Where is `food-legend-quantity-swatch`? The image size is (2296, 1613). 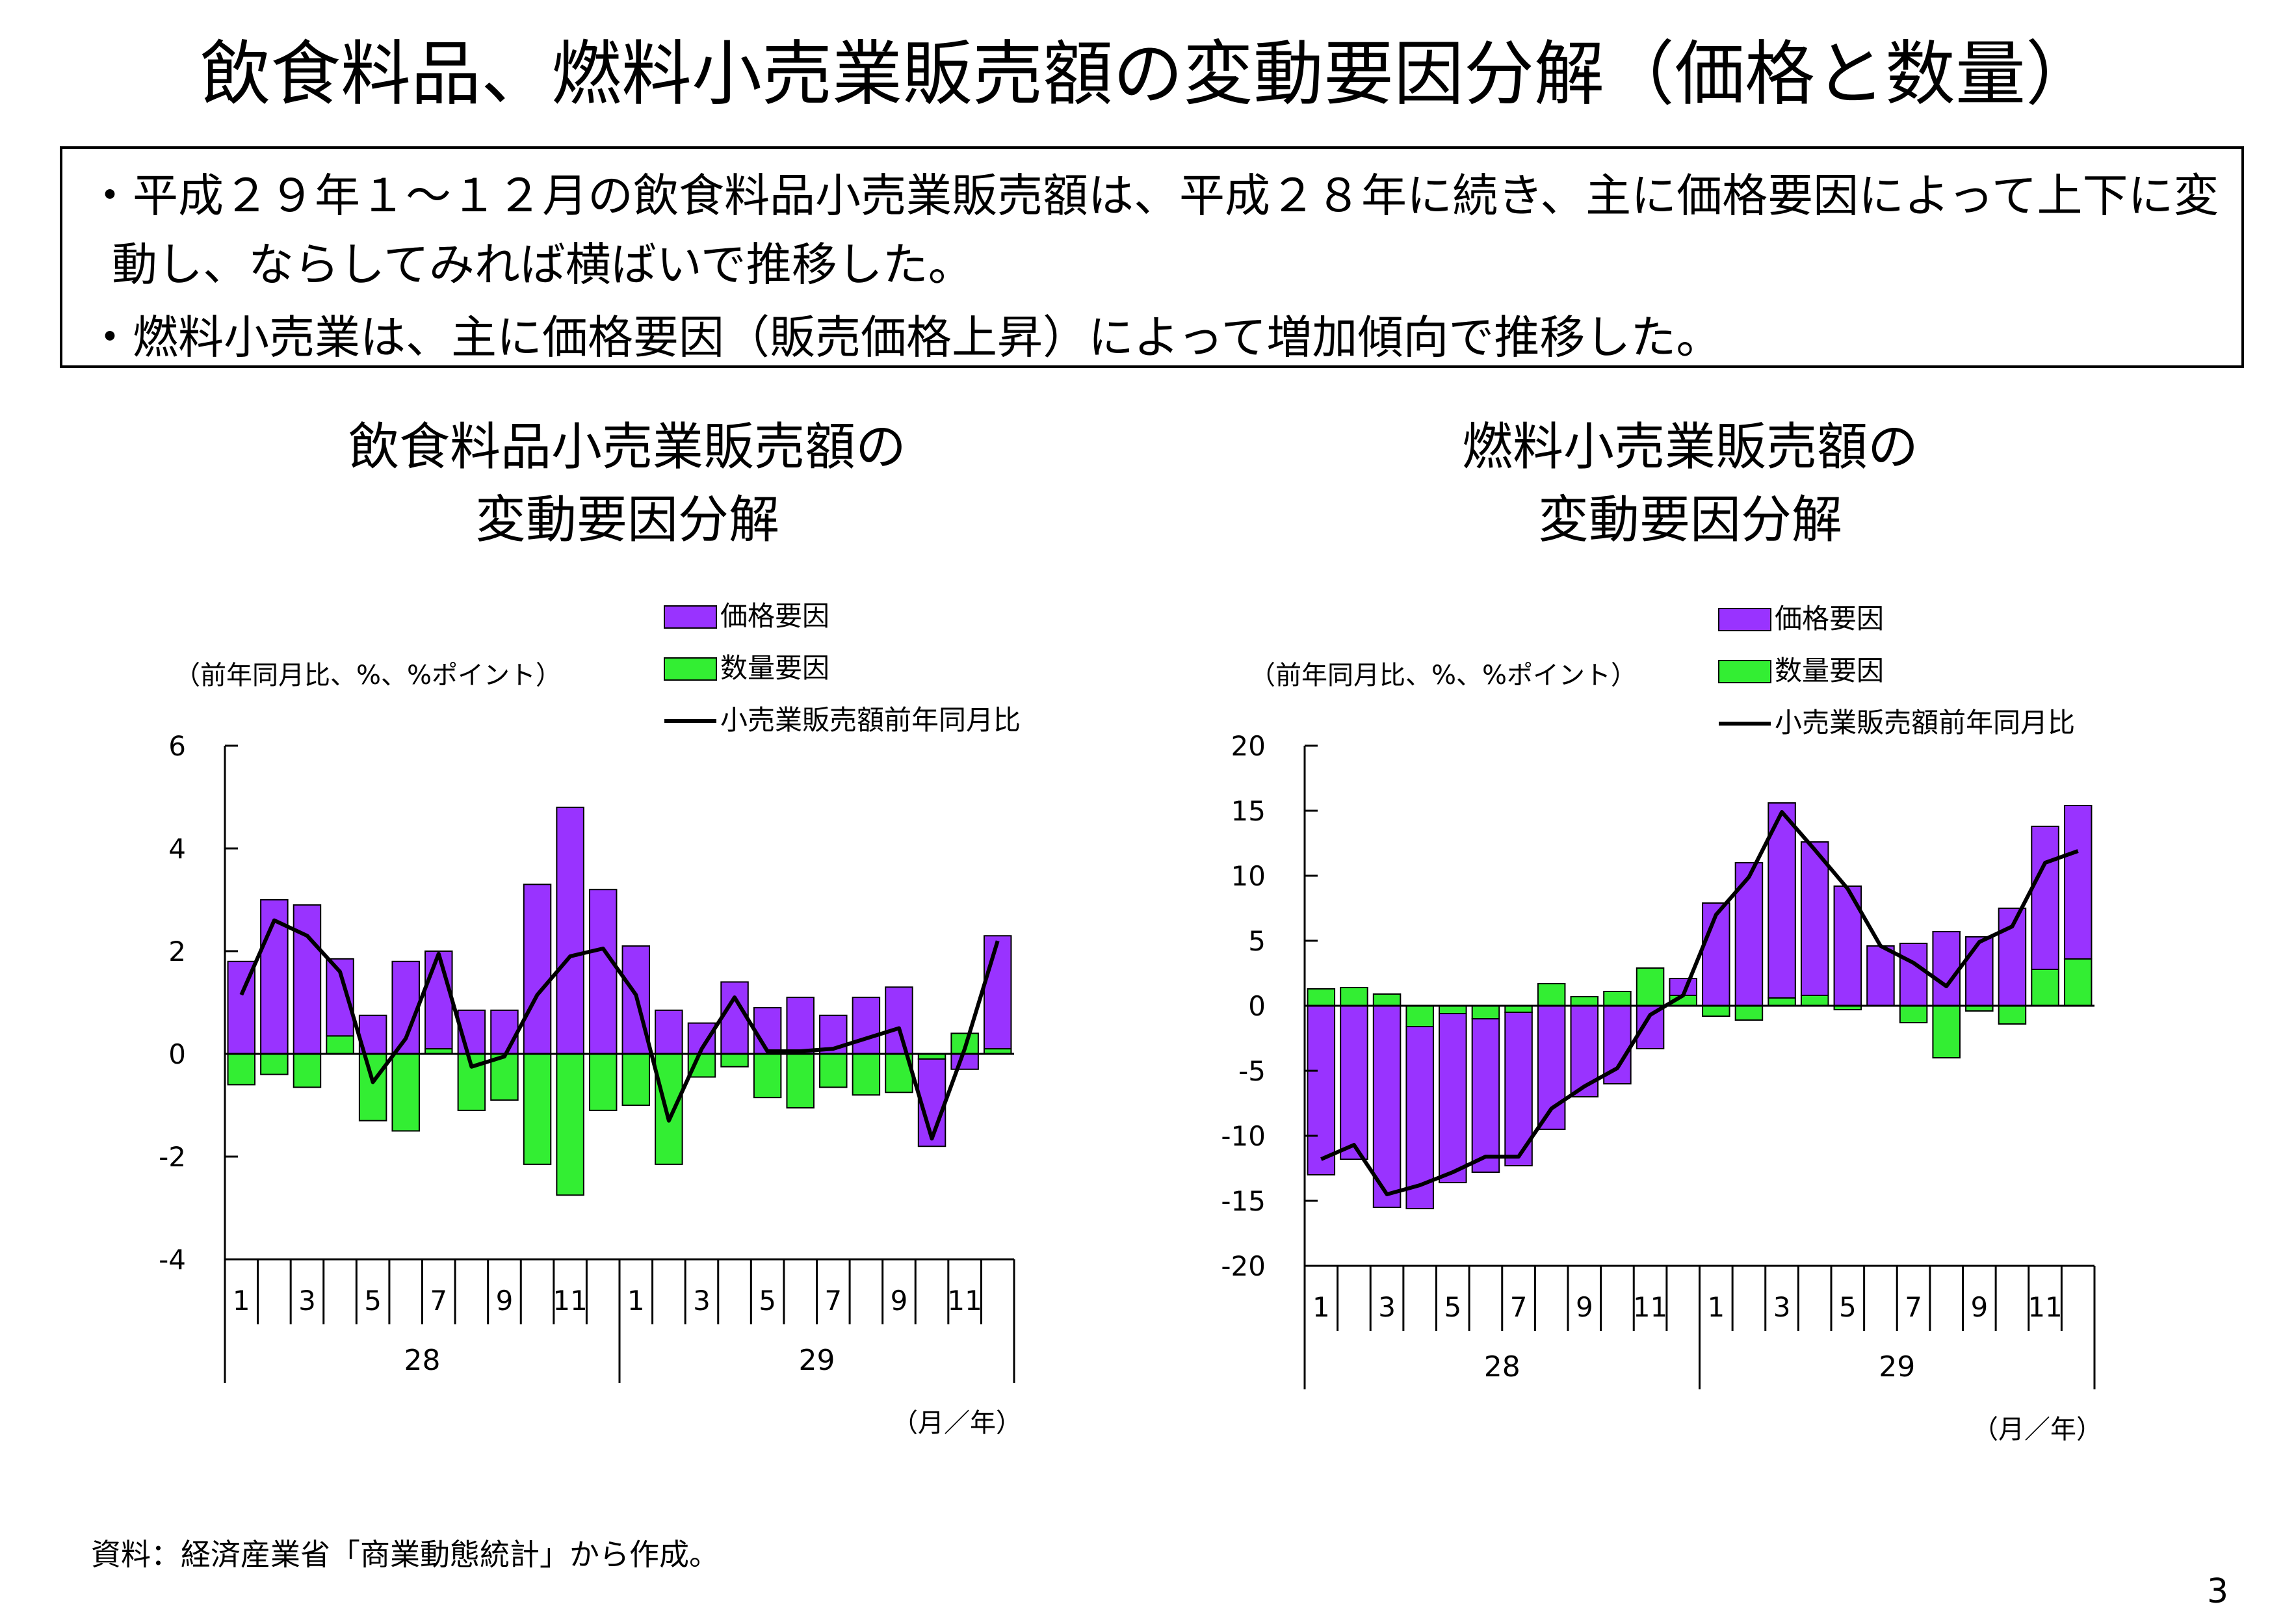 food-legend-quantity-swatch is located at coordinates (690, 669).